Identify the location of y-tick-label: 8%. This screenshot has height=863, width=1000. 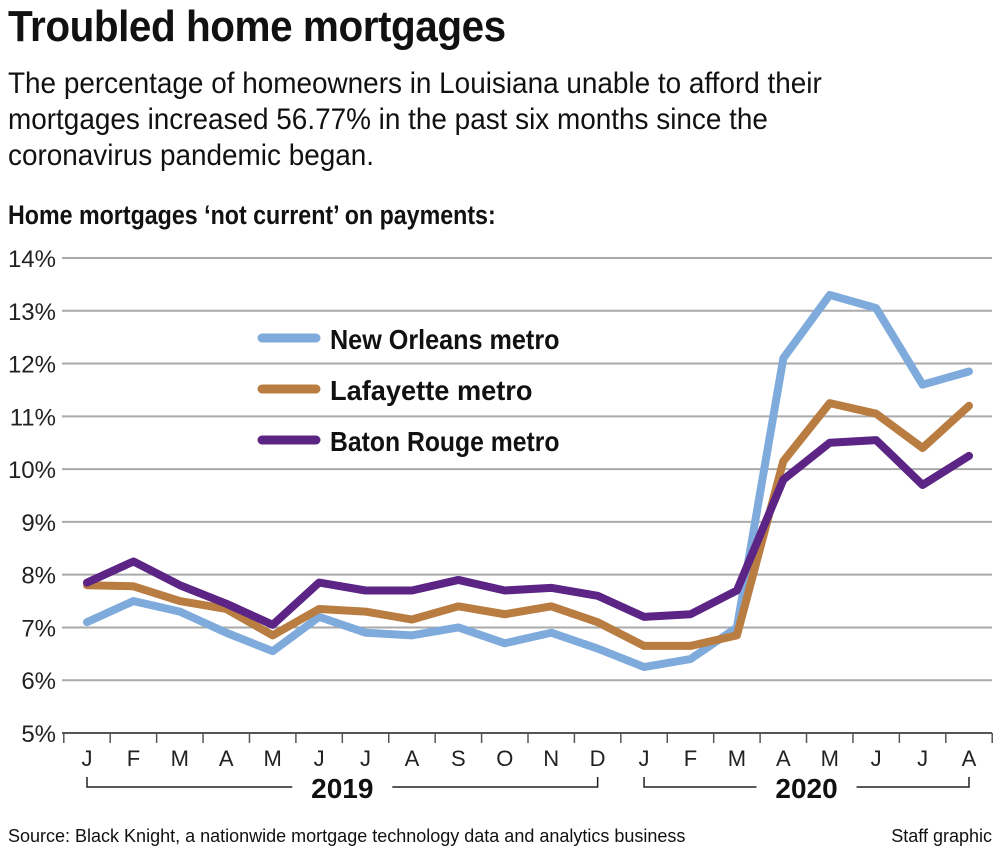
(38, 576).